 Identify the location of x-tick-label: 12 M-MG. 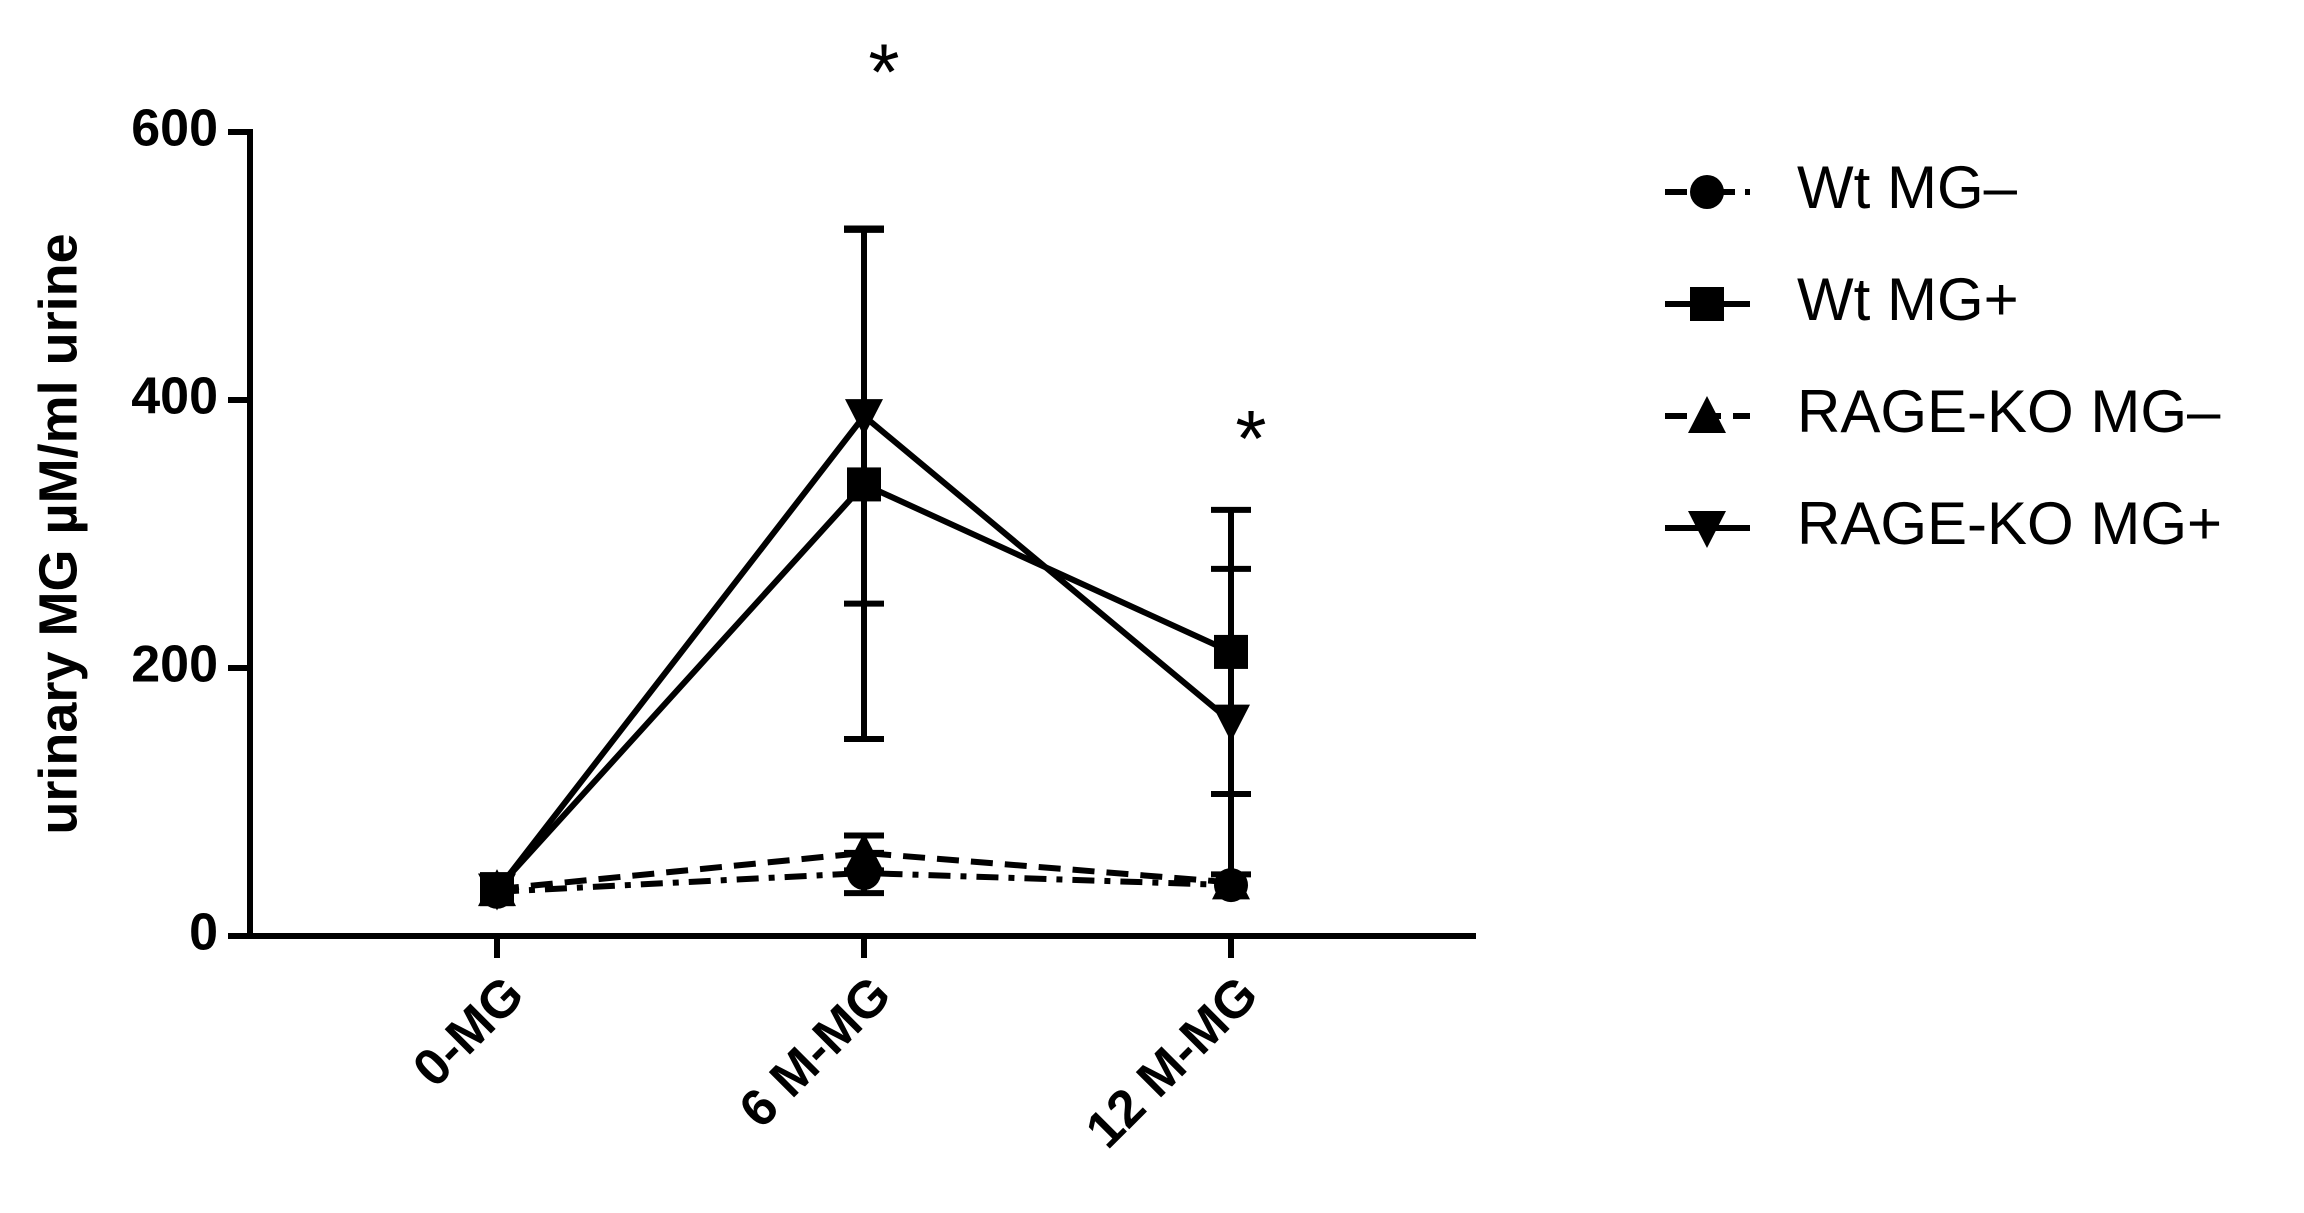
(1172, 1062).